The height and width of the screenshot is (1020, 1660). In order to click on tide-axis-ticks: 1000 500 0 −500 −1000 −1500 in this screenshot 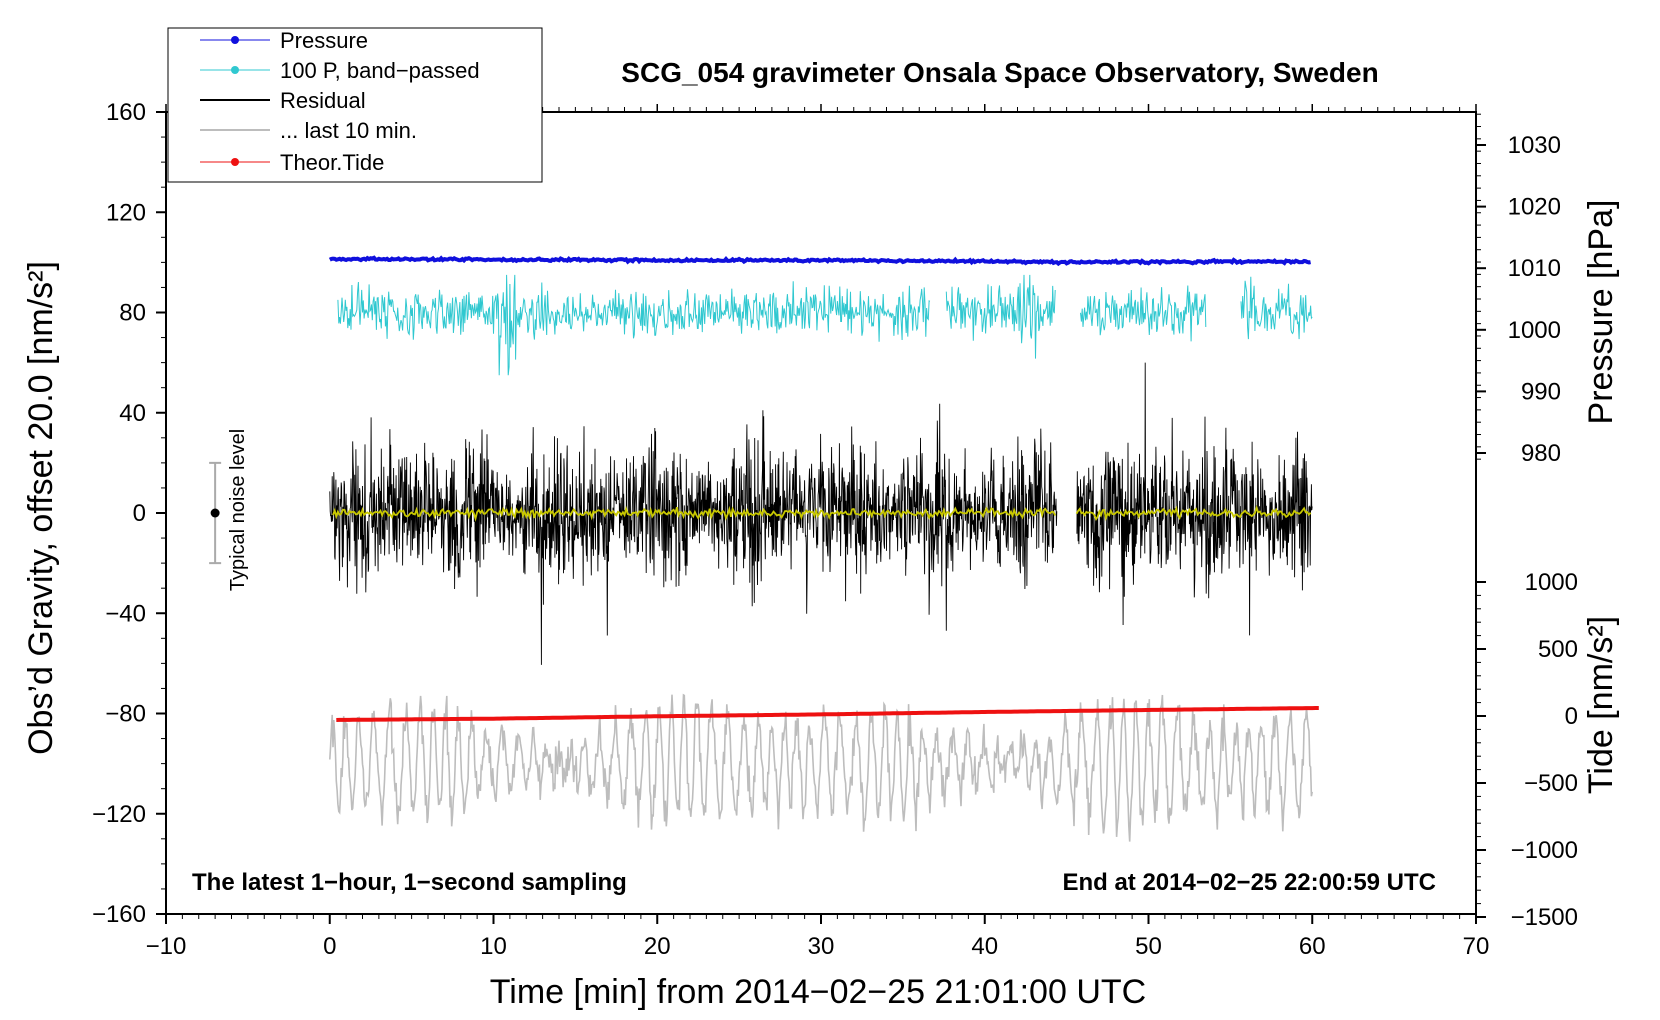, I will do `click(1527, 750)`.